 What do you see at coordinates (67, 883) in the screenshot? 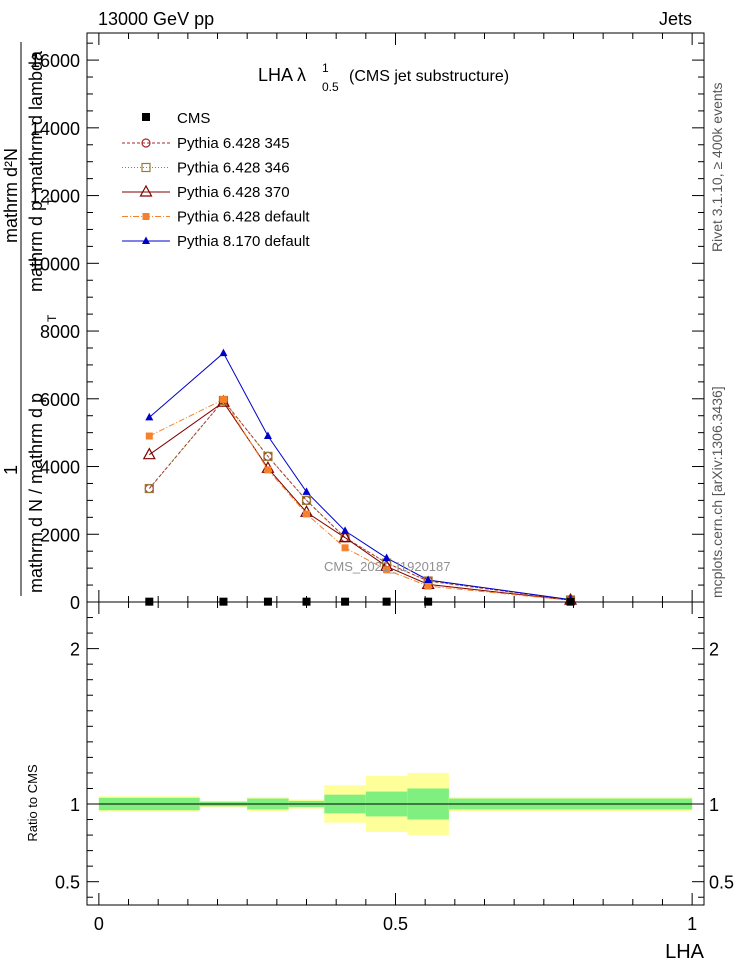
I see `ratio-y-tick-label: 0.5` at bounding box center [67, 883].